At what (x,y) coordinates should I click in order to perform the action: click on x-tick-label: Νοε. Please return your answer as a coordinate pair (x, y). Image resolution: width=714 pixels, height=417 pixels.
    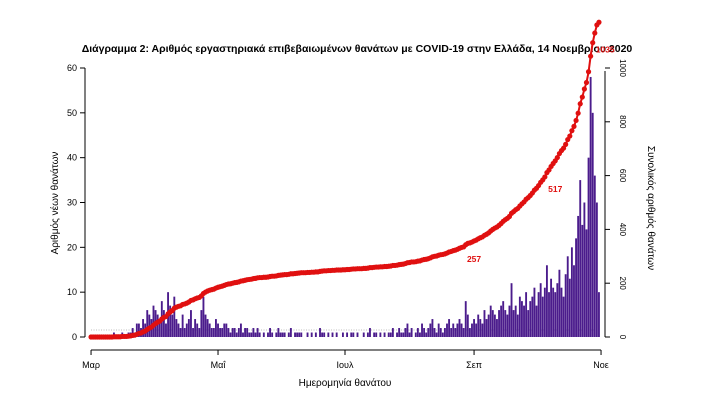
    Looking at the image, I should click on (601, 365).